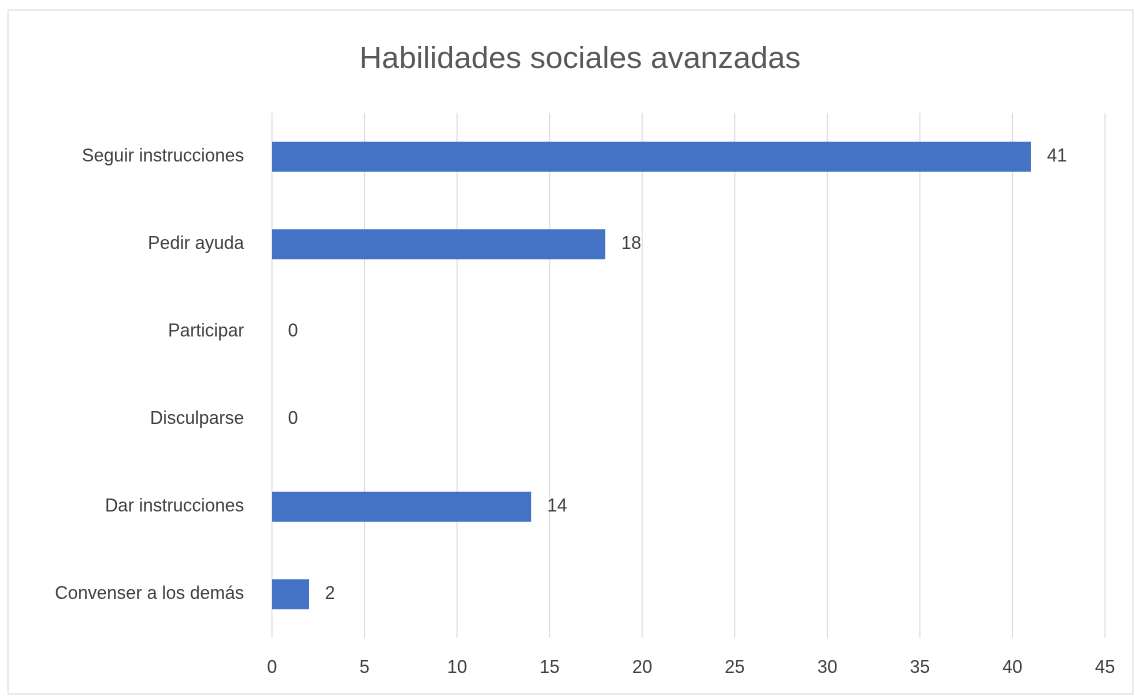 This screenshot has width=1135, height=696. Describe the element at coordinates (579, 57) in the screenshot. I see `chart-title: Habilidades sociales avanzadas` at that location.